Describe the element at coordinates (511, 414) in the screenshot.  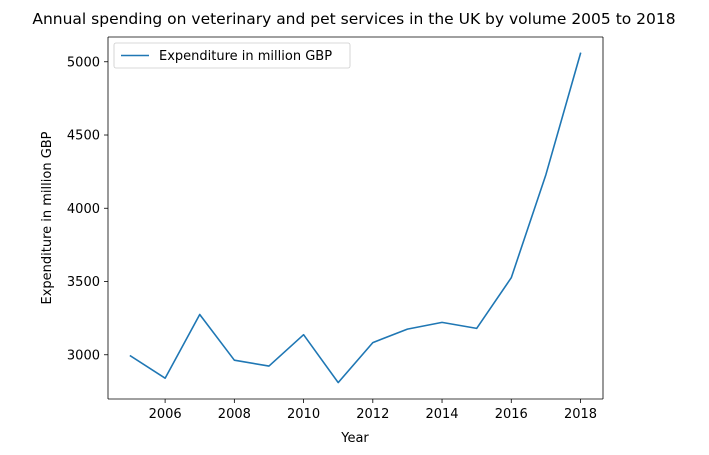
I see `x-tick-label: 2016` at that location.